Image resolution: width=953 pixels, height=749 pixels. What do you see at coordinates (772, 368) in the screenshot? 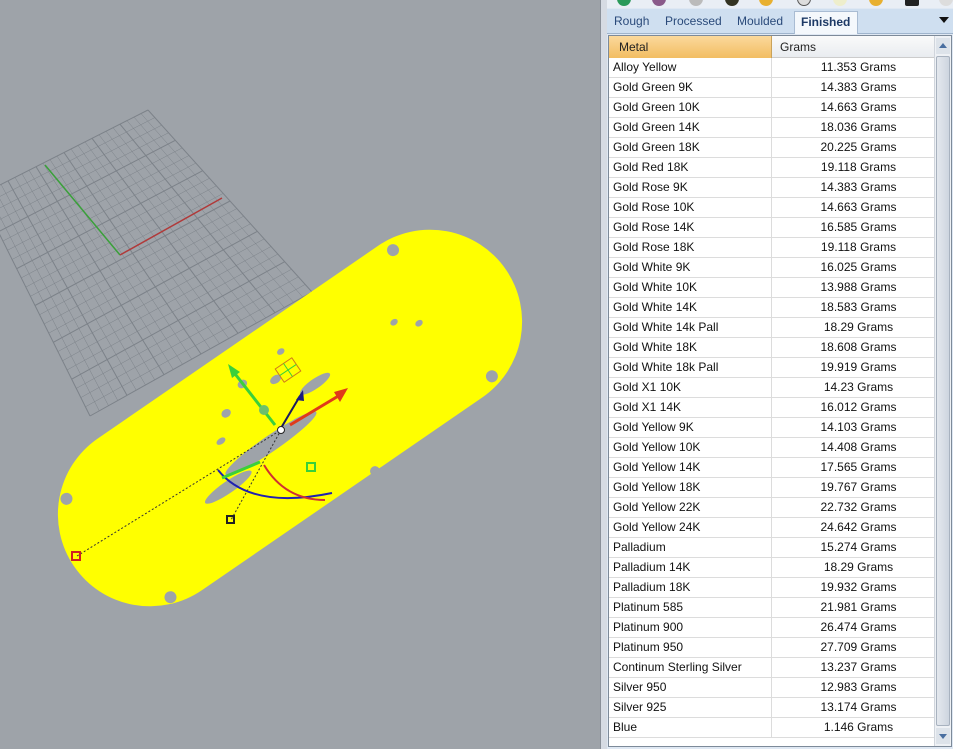
I see `table-row: Gold White 18k Pall 19.919 Grams` at bounding box center [772, 368].